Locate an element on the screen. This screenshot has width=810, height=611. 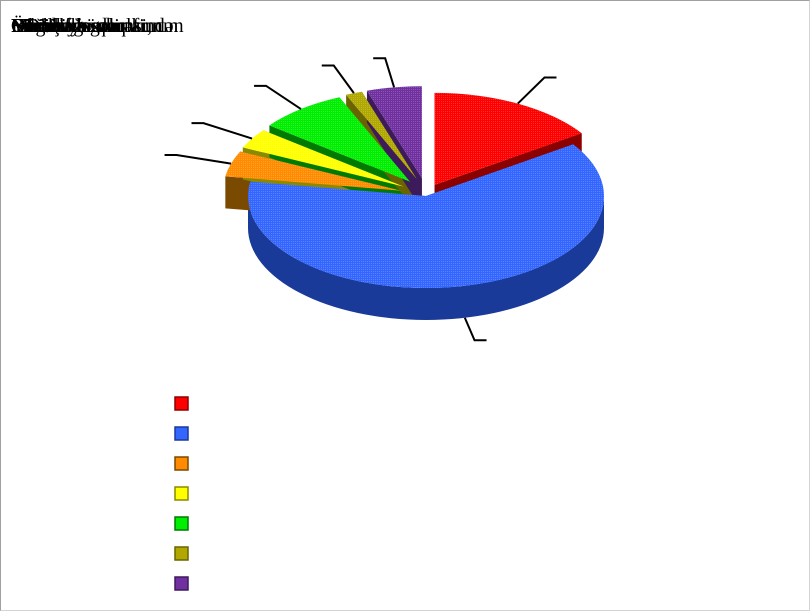
chart-title-line: ÖDV ləğv olunsun is located at coordinates (86, 26).